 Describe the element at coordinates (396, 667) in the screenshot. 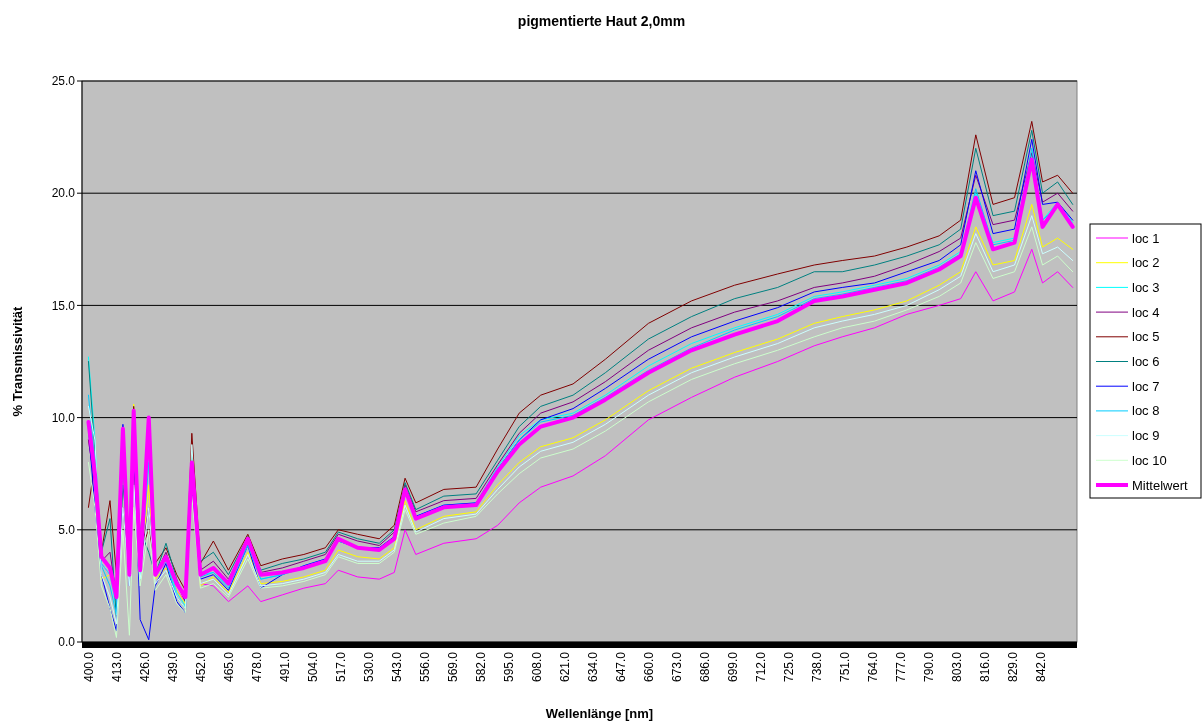

I see `x-tick-label: 543.0` at that location.